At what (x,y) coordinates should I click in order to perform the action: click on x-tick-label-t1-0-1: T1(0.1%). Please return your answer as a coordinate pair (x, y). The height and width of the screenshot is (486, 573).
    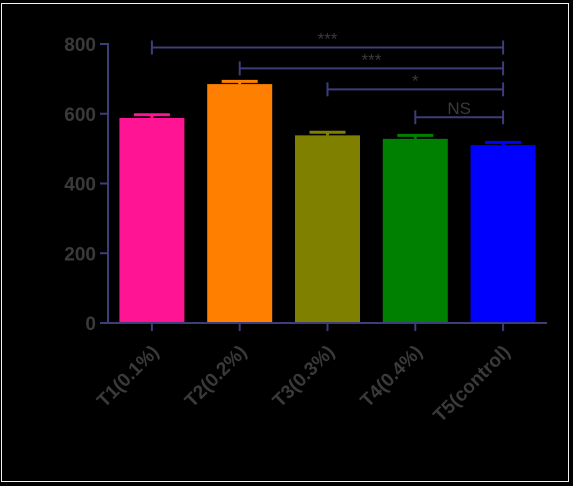
    Looking at the image, I should click on (128, 377).